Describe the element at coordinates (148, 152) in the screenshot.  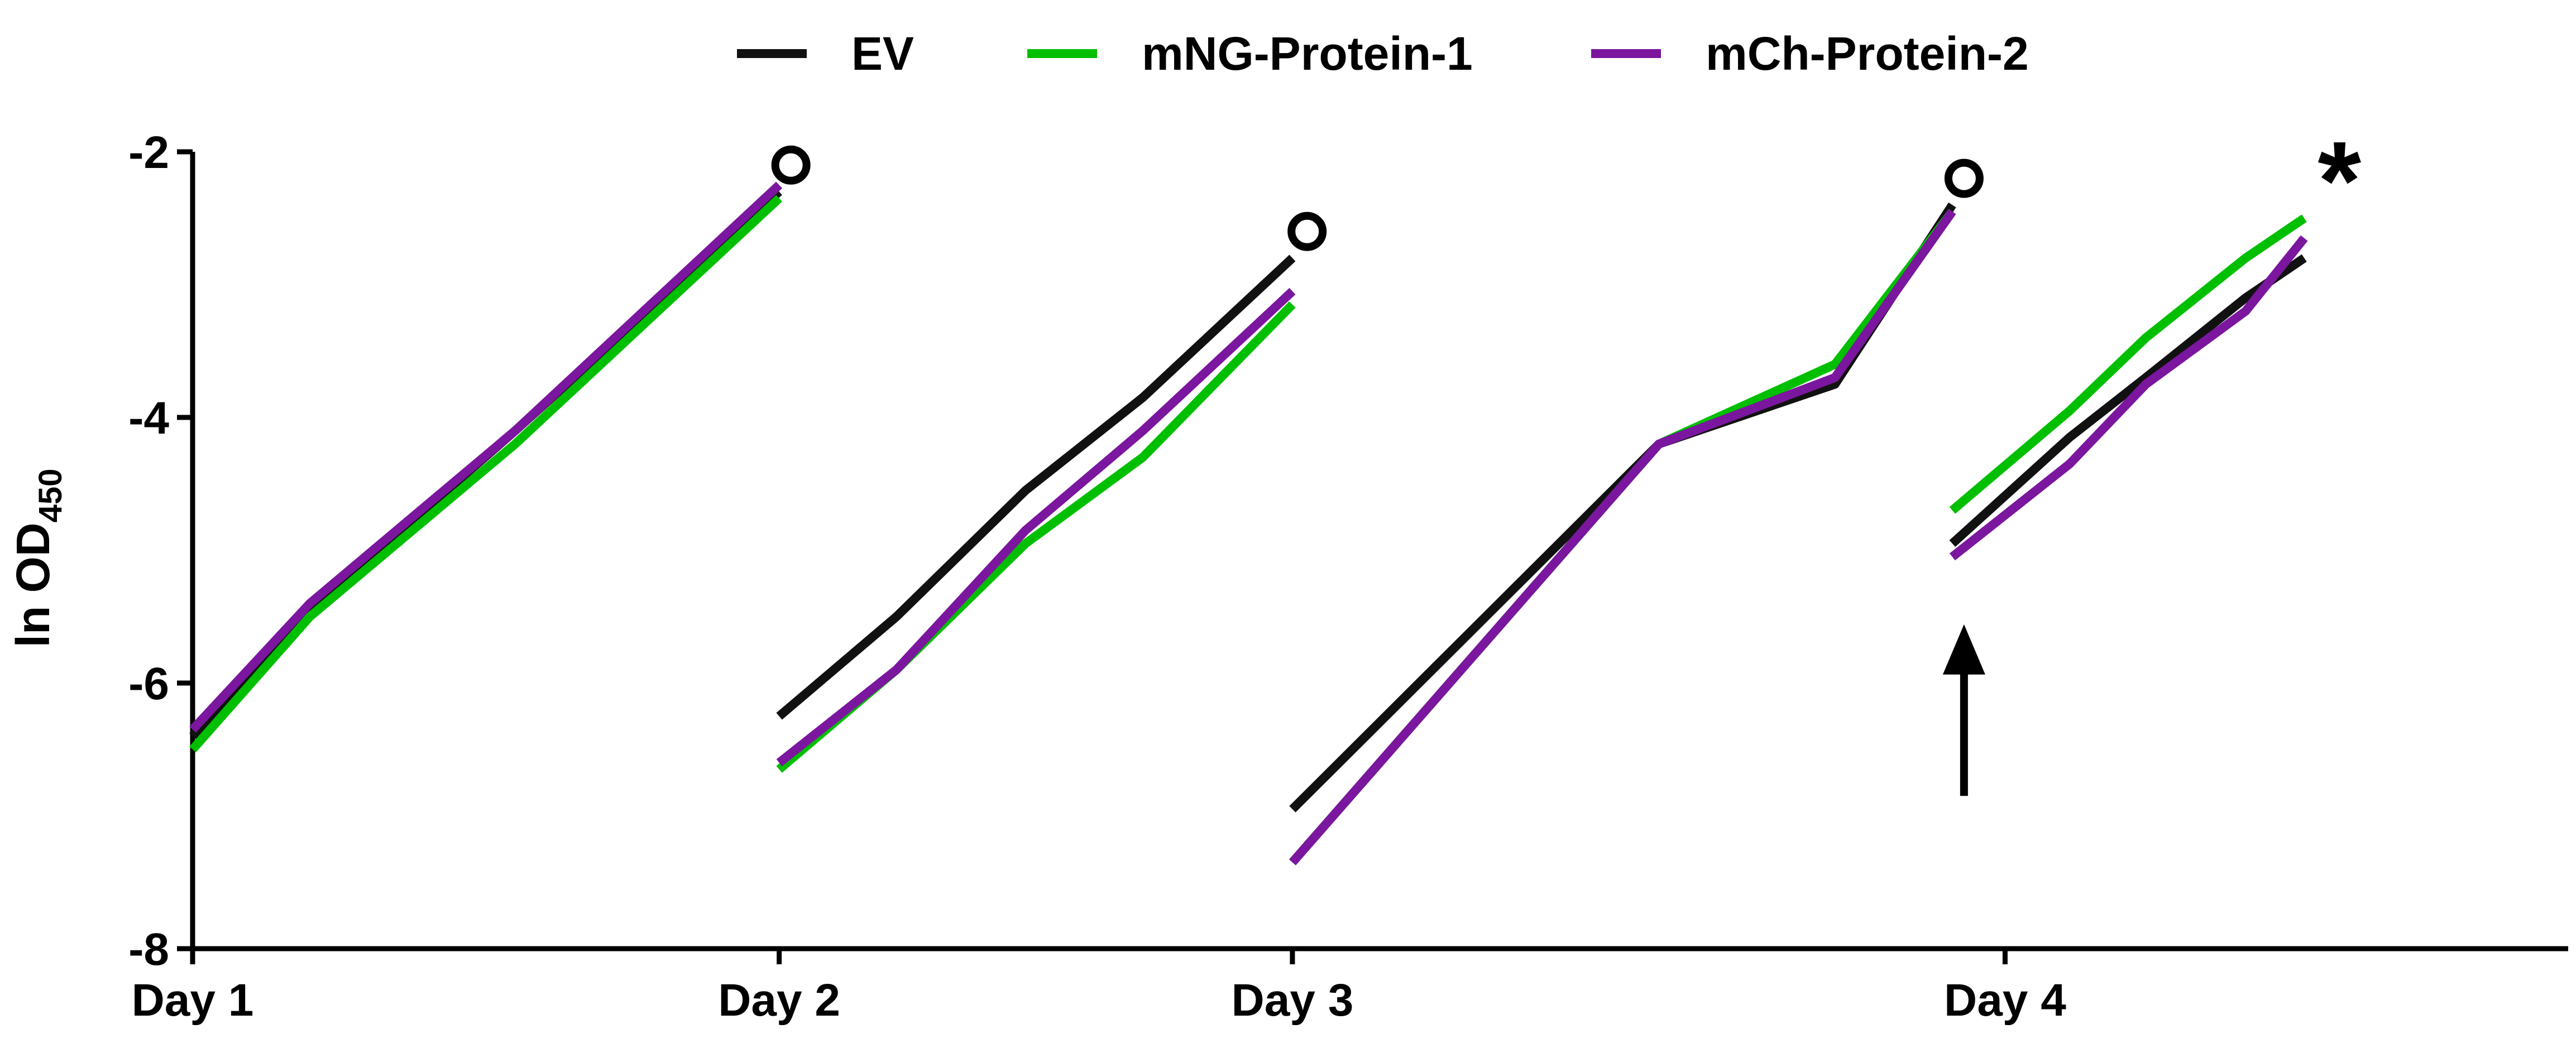
I see `y-tick-label: -2` at that location.